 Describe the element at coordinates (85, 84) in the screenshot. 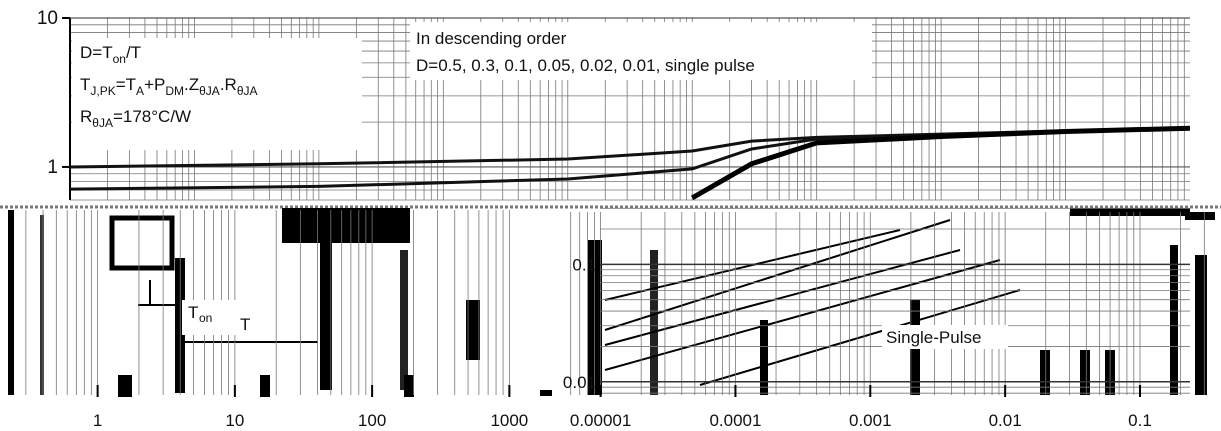

I see `annotation-text: T` at that location.